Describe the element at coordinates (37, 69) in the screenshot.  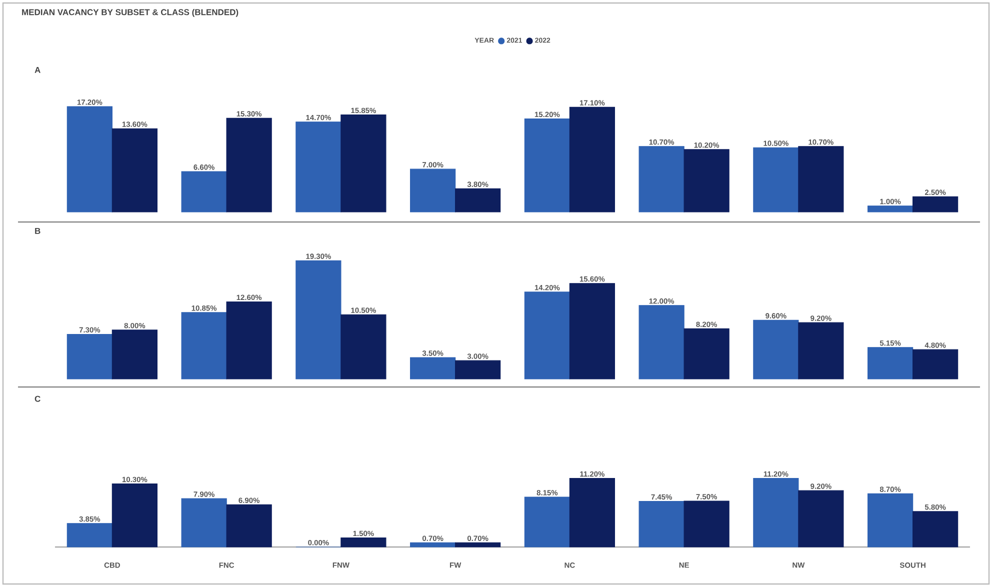
I see `chart-subtitle: A` at that location.